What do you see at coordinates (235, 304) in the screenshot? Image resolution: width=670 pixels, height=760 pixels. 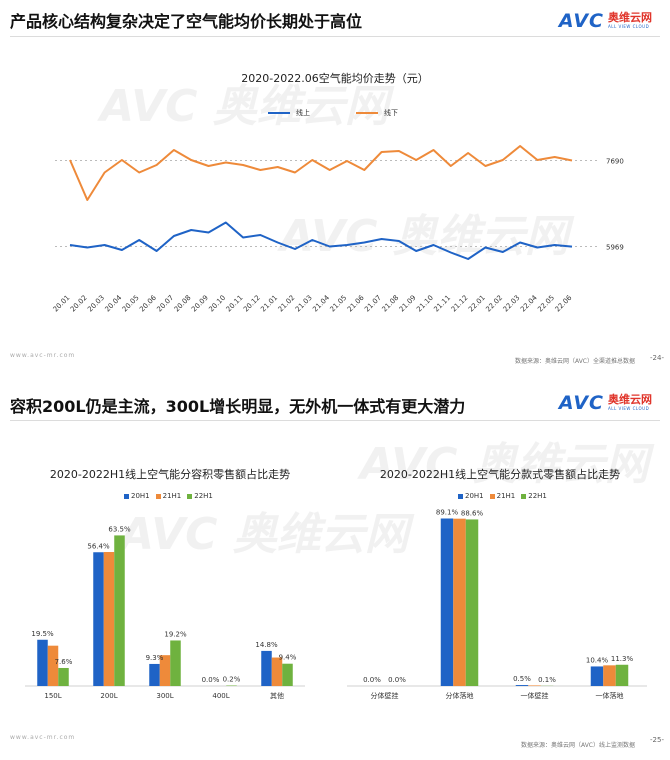 I see `x-tick-label: 20.11` at bounding box center [235, 304].